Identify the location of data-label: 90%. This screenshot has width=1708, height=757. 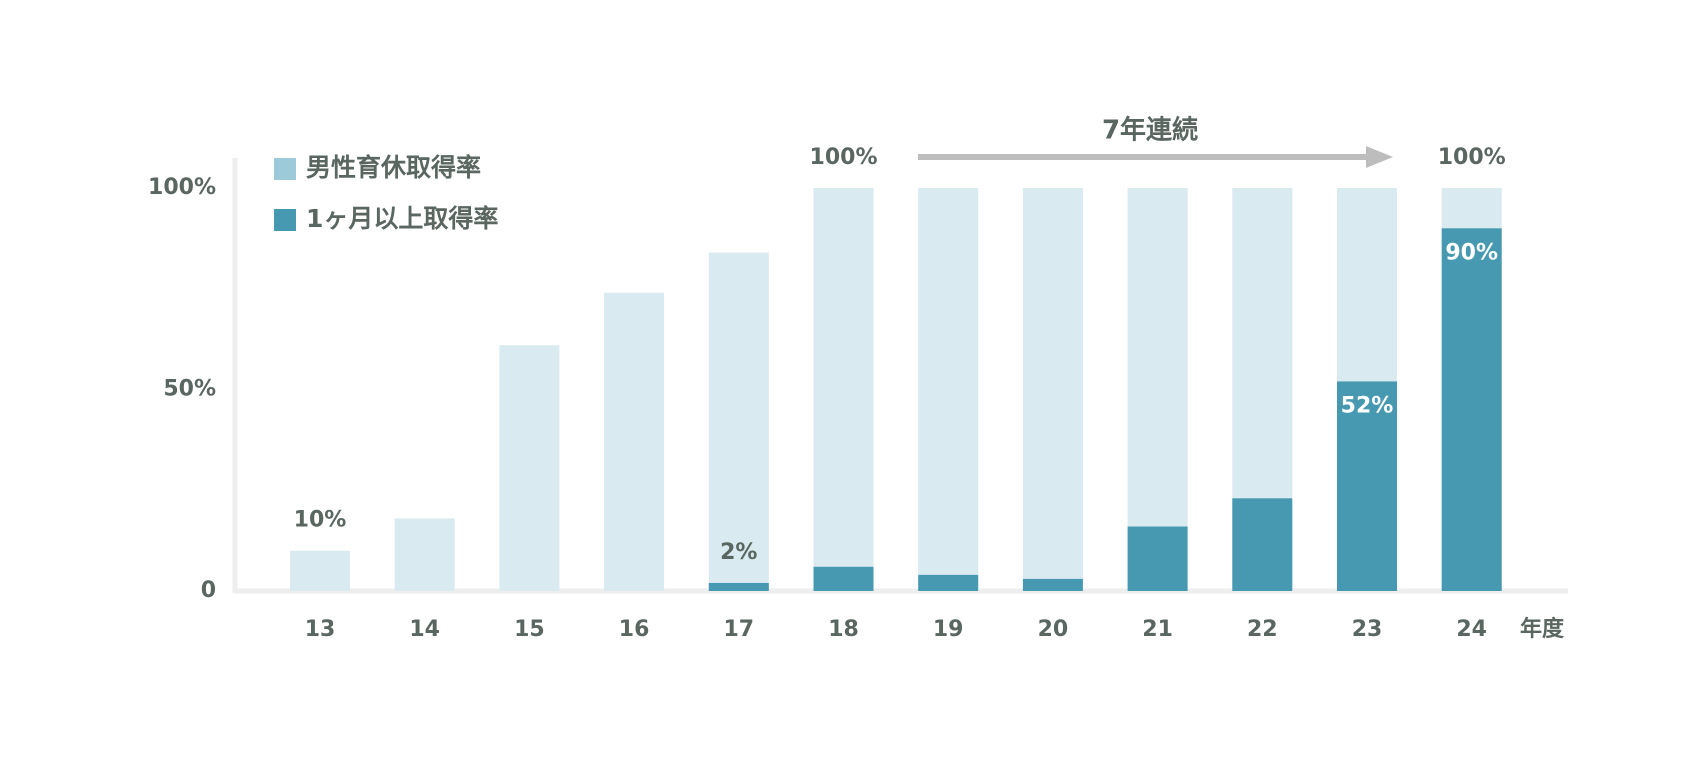
(1471, 252).